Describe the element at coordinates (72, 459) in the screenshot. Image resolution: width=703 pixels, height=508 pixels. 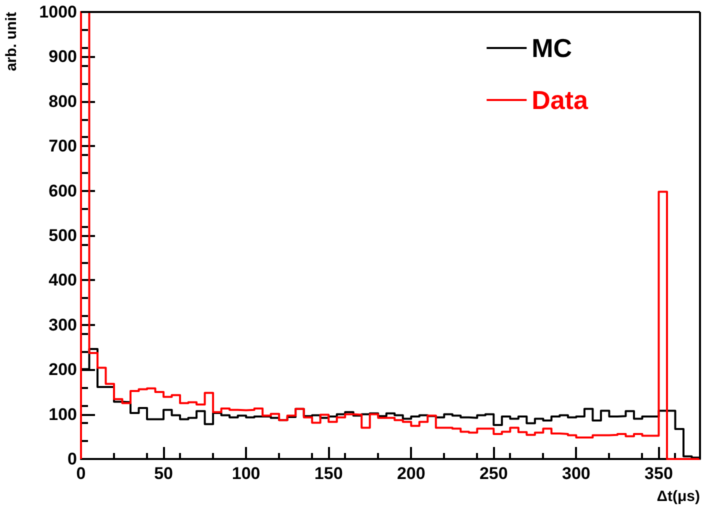
I see `y-tick-label: 0` at that location.